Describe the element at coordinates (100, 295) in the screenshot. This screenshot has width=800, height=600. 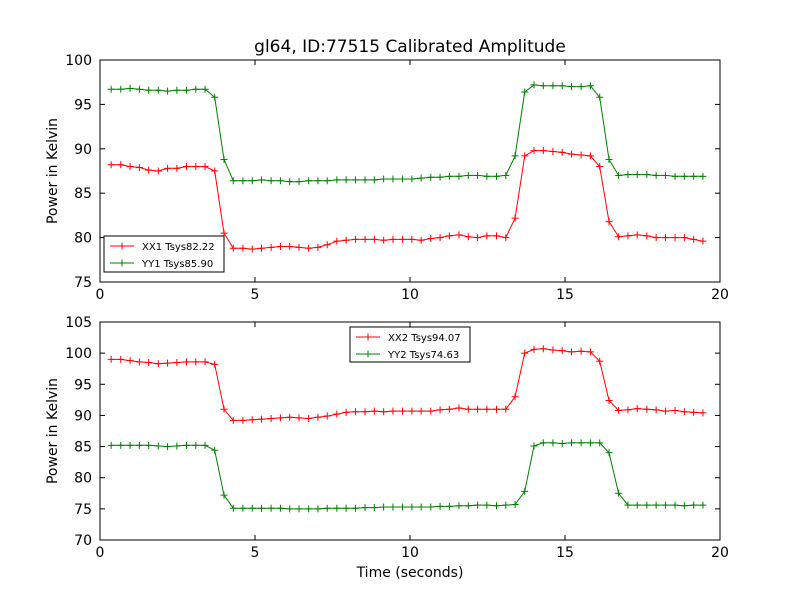
I see `x-tick-label: 0` at that location.